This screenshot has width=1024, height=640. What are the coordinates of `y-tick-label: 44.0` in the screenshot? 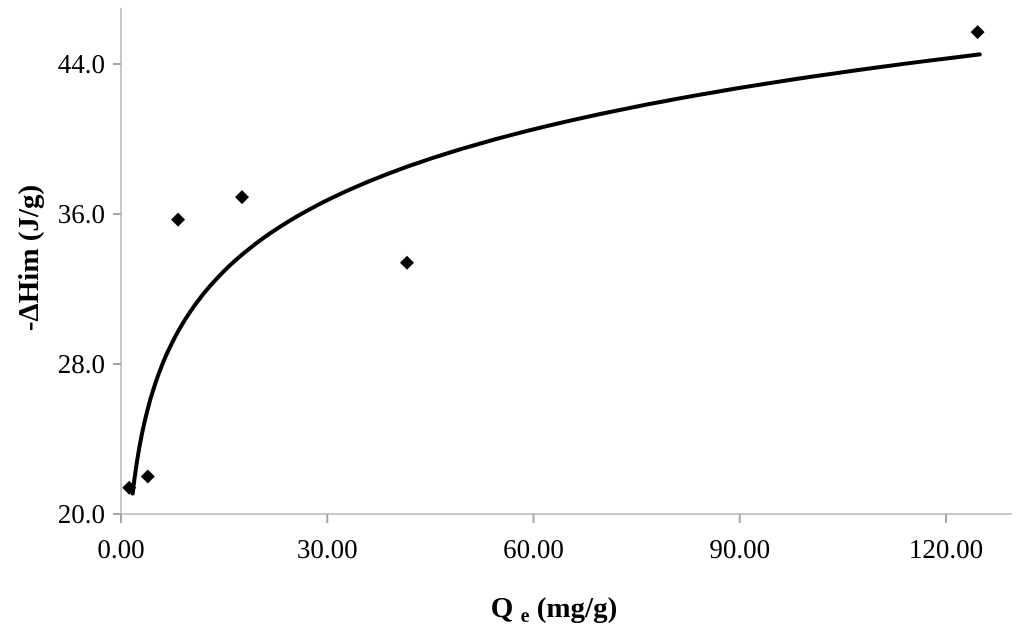 It's located at (81, 64).